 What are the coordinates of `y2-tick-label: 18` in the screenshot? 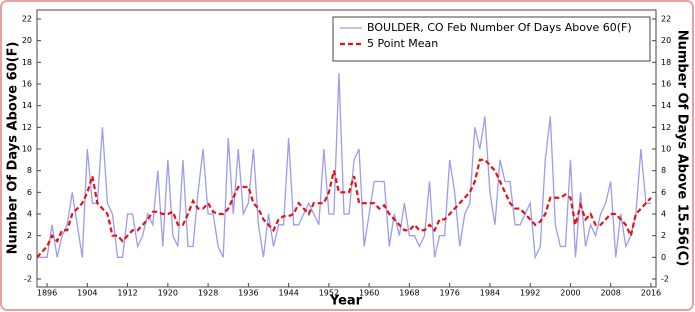 It's located at (666, 62).